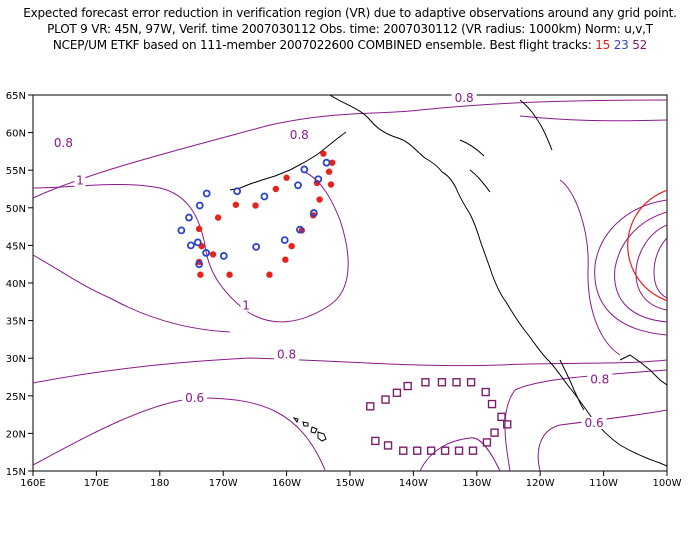  Describe the element at coordinates (572, 385) in the screenshot. I see `baja-california` at that location.